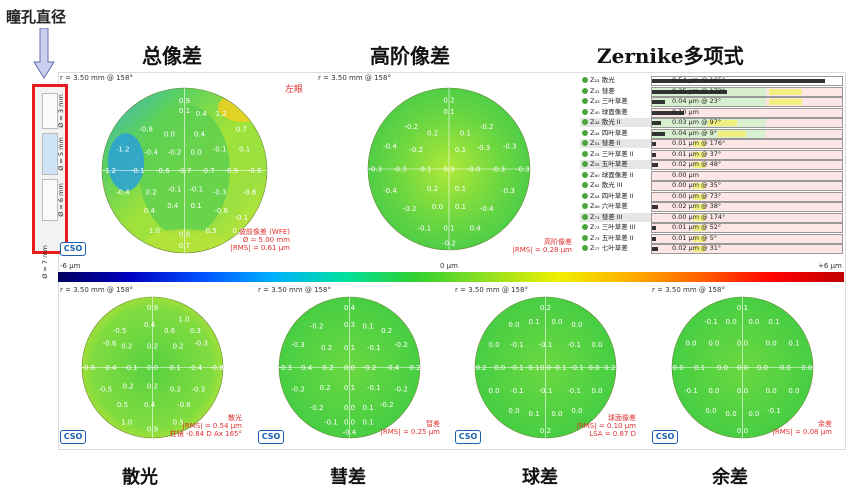  I want to click on zernike-row: Z₄₄ 四叶草差 0.04 μm @ 9°, so click(711, 133).